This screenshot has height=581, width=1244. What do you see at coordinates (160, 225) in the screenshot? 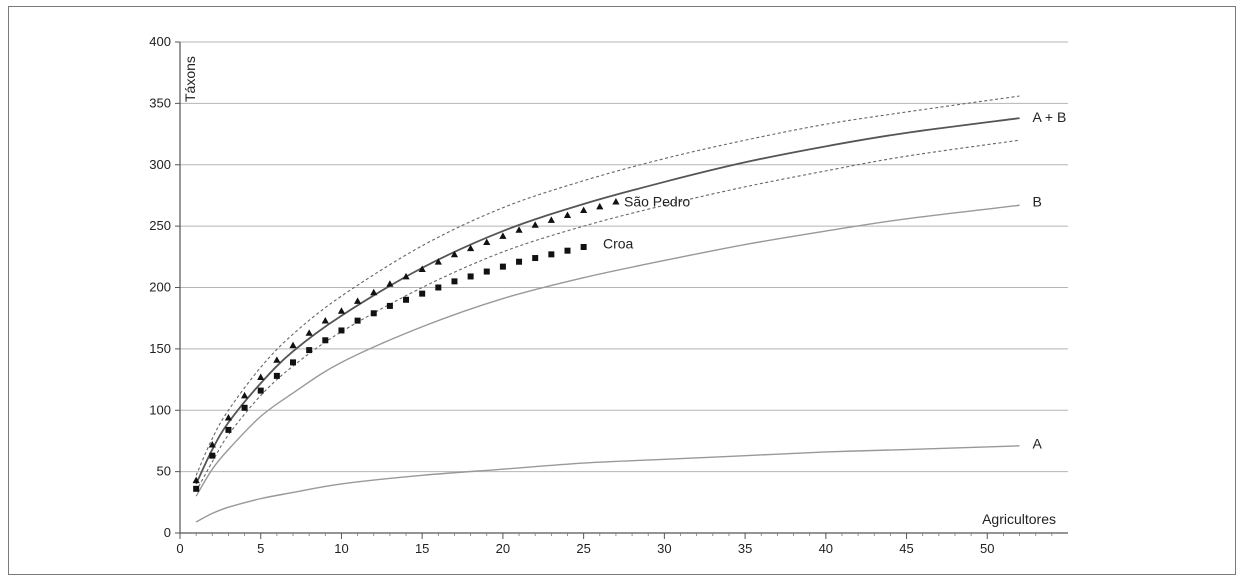
I see `y-tick-label: 250` at bounding box center [160, 225].